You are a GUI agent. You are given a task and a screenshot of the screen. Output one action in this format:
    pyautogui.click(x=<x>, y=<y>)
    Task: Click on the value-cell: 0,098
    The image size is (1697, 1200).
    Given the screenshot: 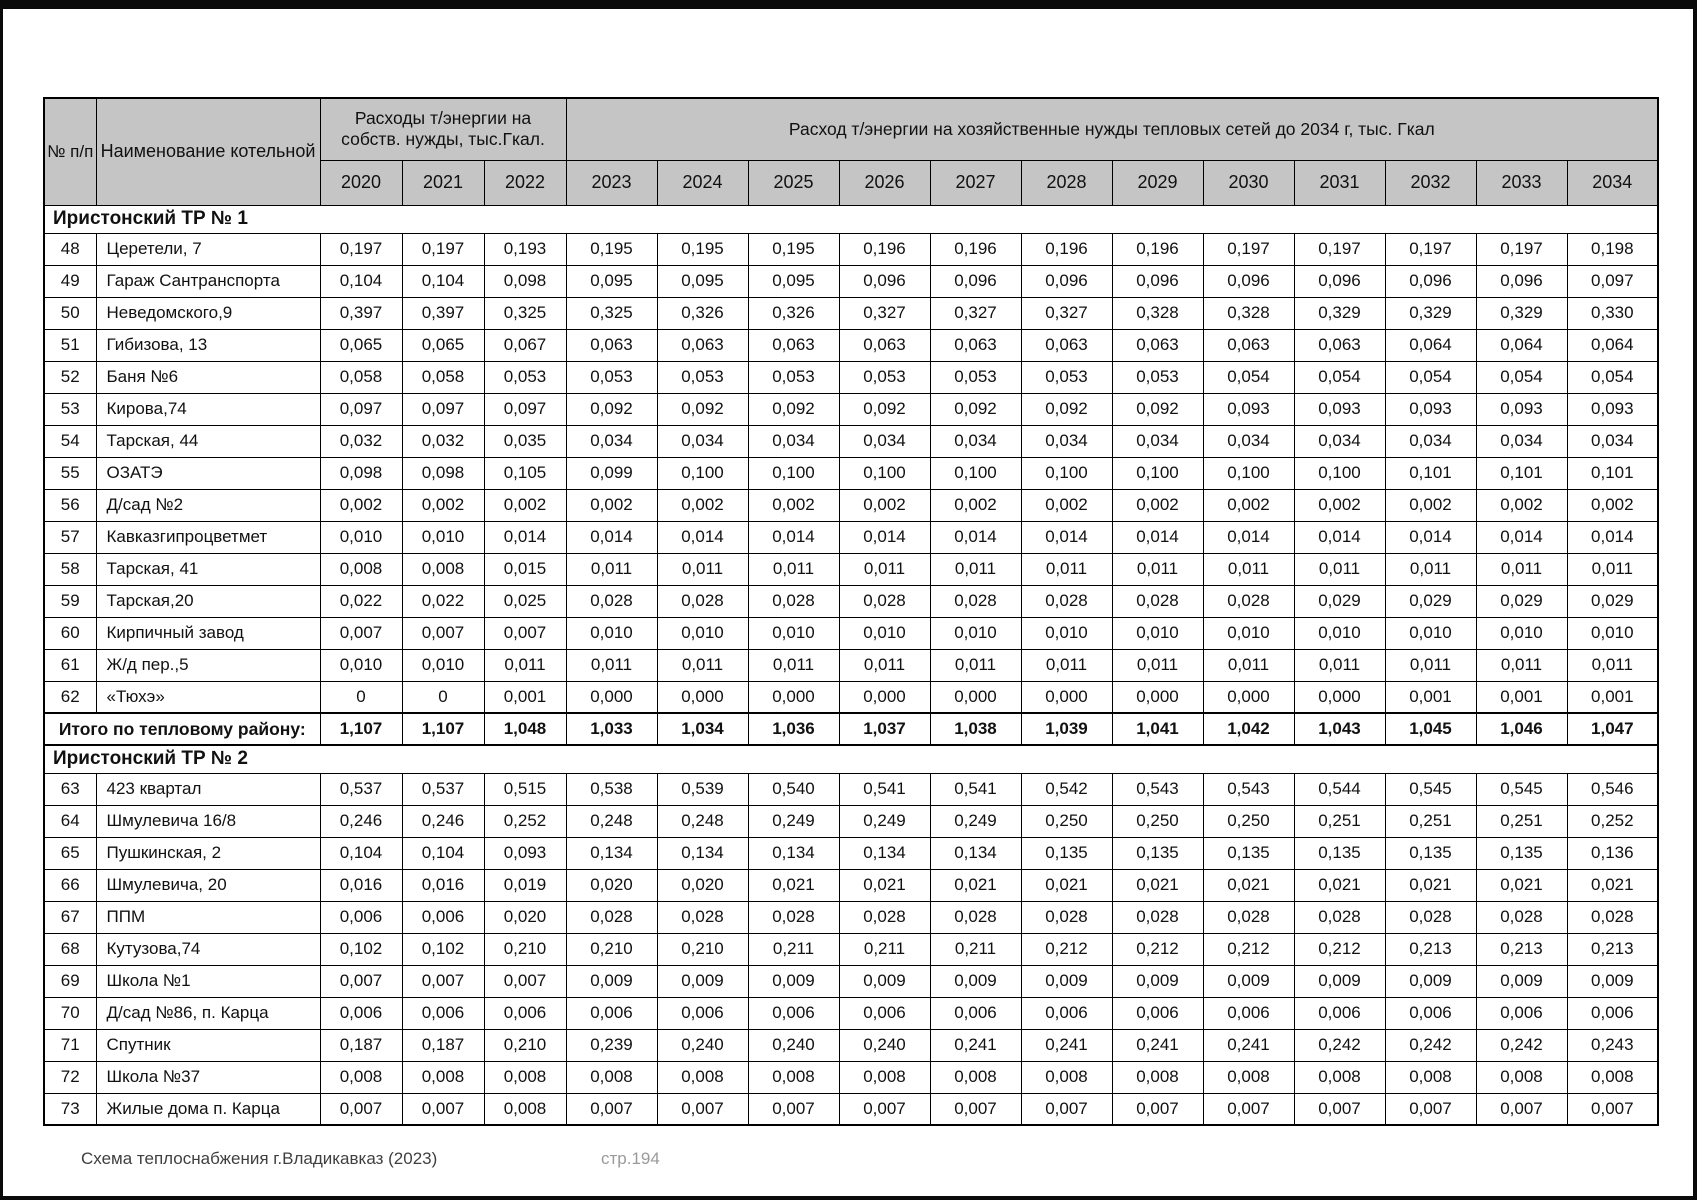 What is the action you would take?
    pyautogui.click(x=361, y=473)
    